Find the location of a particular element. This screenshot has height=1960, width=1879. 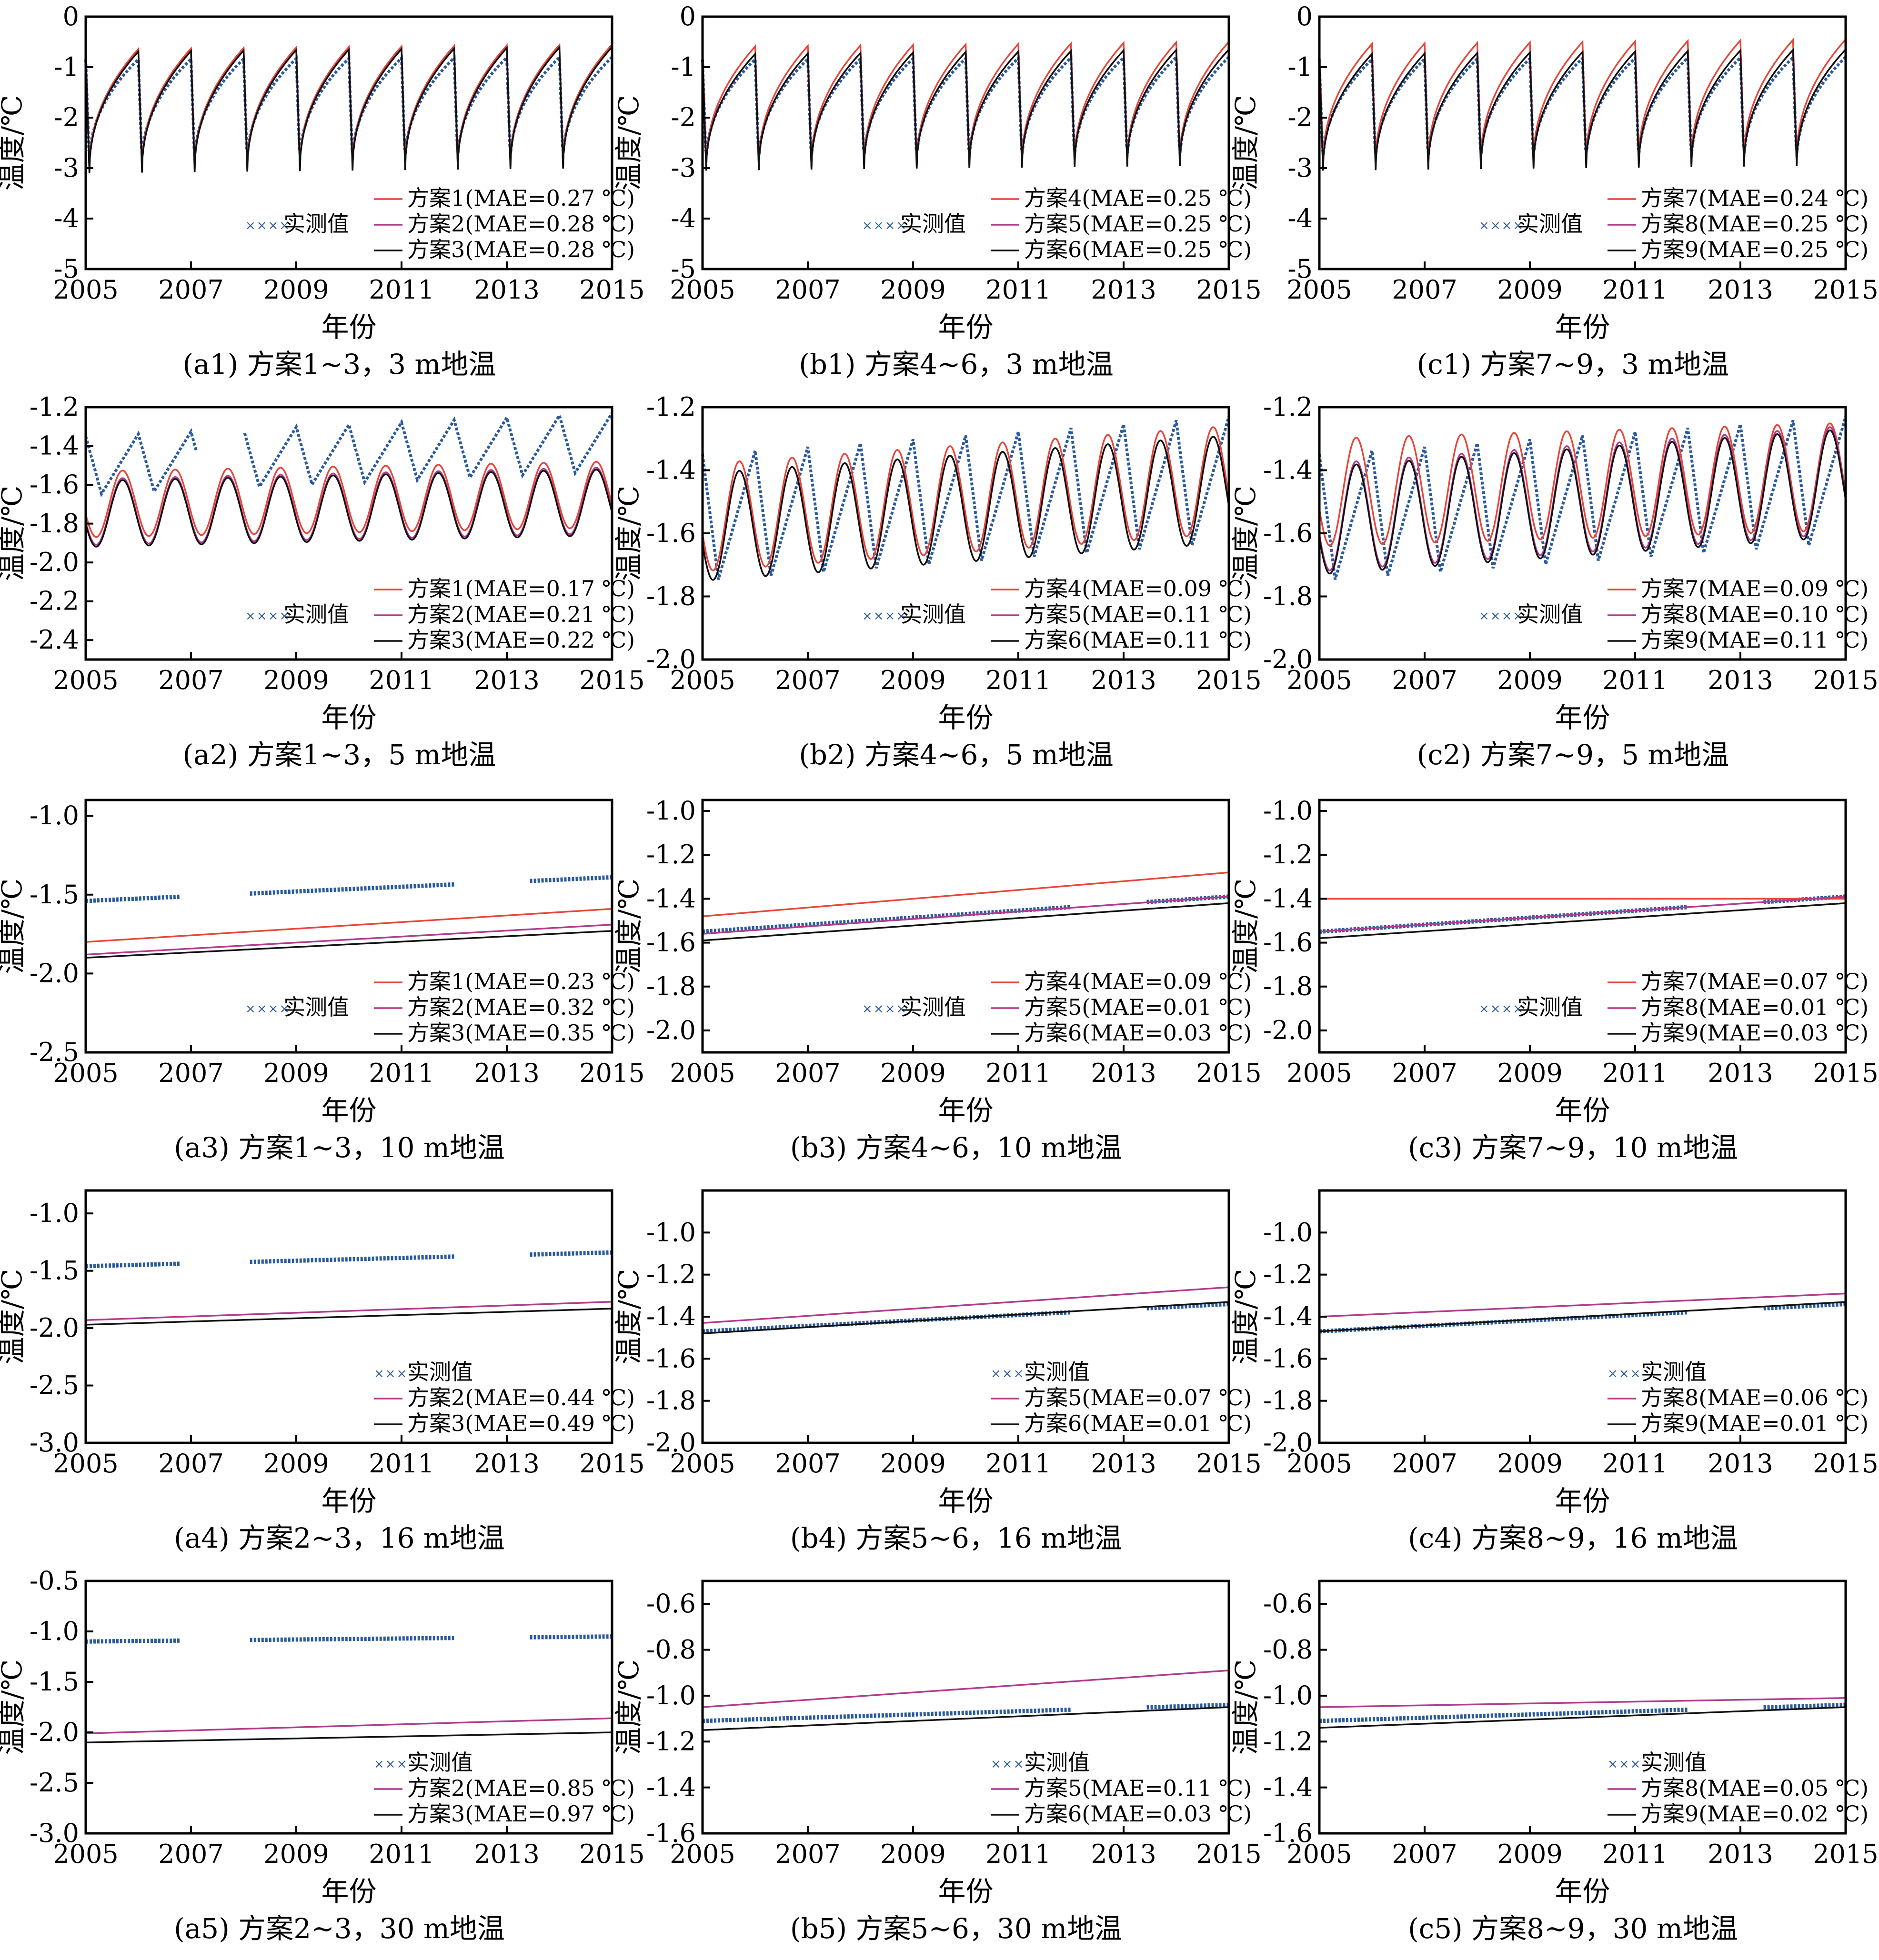

series-observed-a4 is located at coordinates (349, 1259).